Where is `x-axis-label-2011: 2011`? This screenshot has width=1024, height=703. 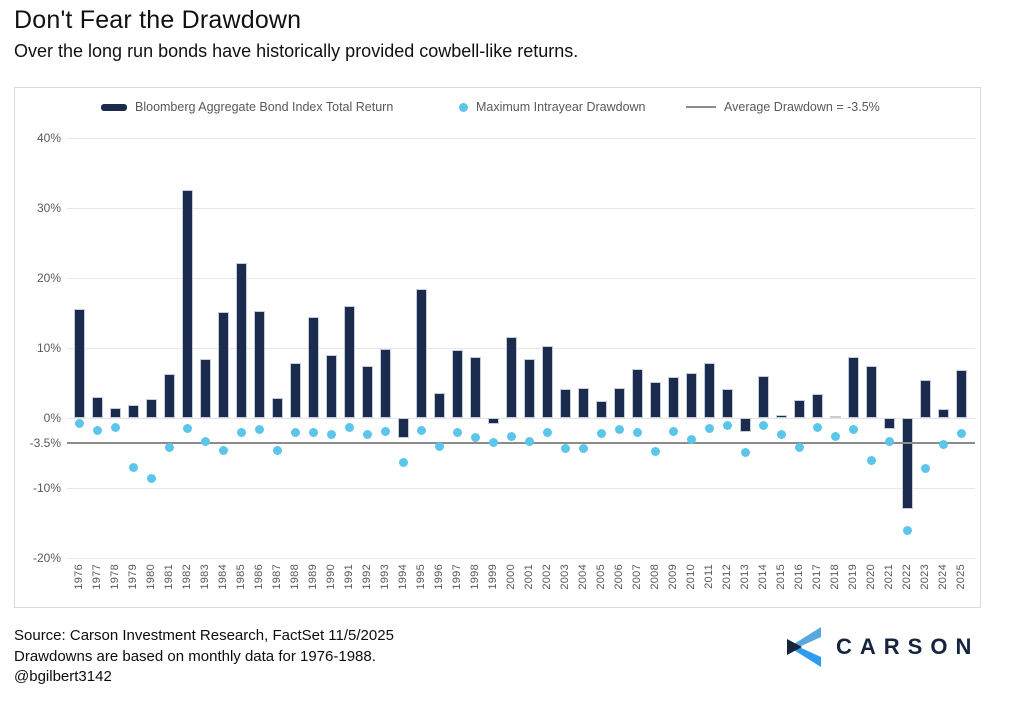 x-axis-label-2011: 2011 is located at coordinates (709, 576).